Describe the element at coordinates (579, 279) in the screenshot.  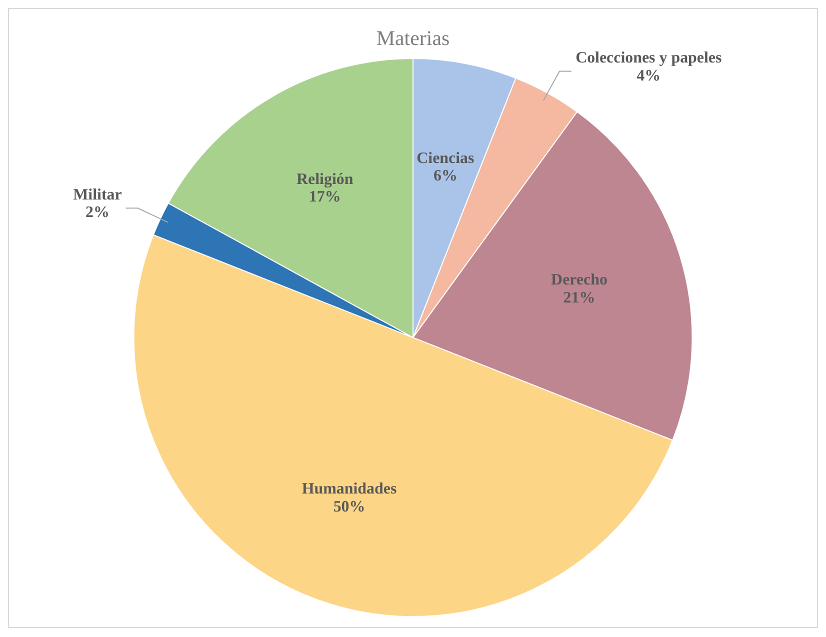
I see `slice-label: Derecho` at that location.